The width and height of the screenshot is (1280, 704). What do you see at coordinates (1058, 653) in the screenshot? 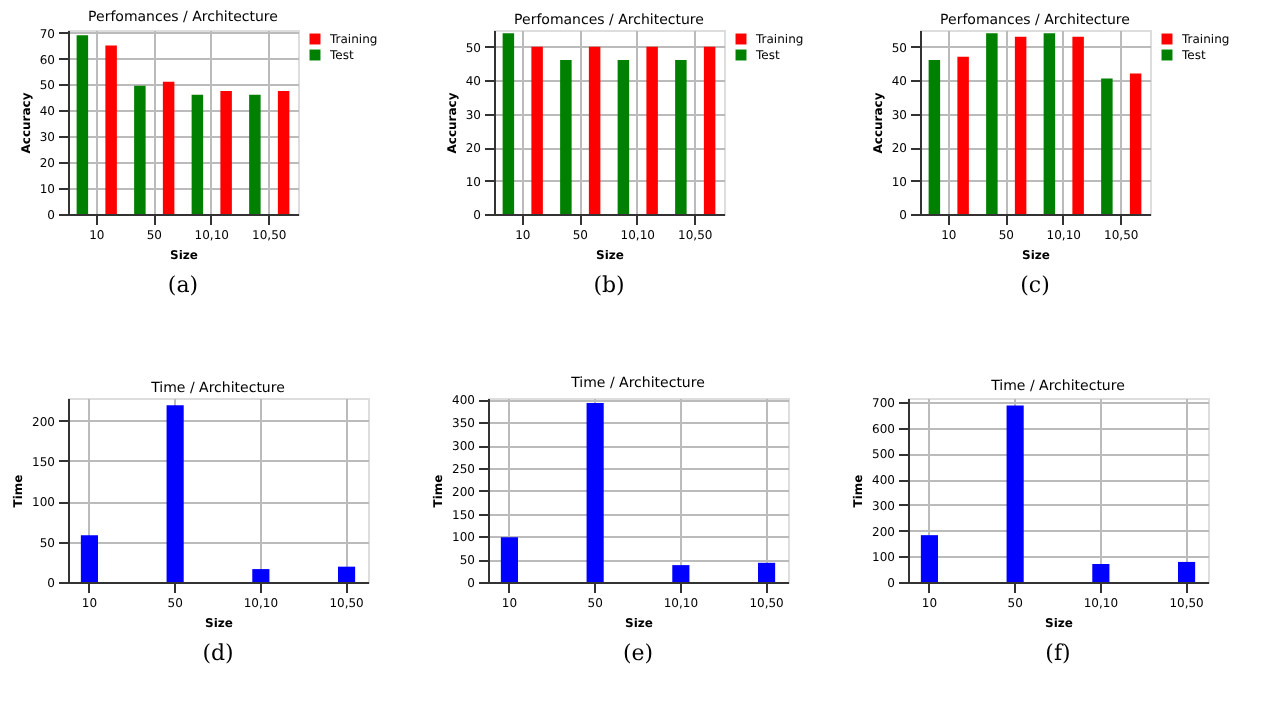
I see `text: (f)` at bounding box center [1058, 653].